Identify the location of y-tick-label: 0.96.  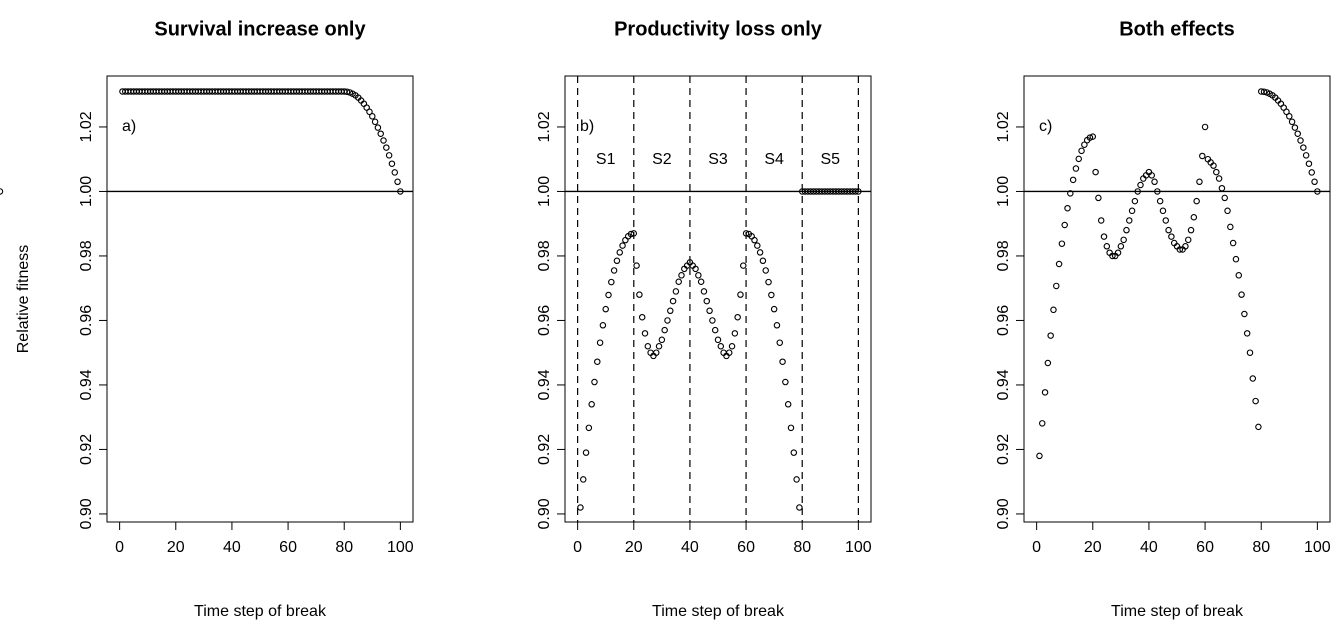
(544, 320).